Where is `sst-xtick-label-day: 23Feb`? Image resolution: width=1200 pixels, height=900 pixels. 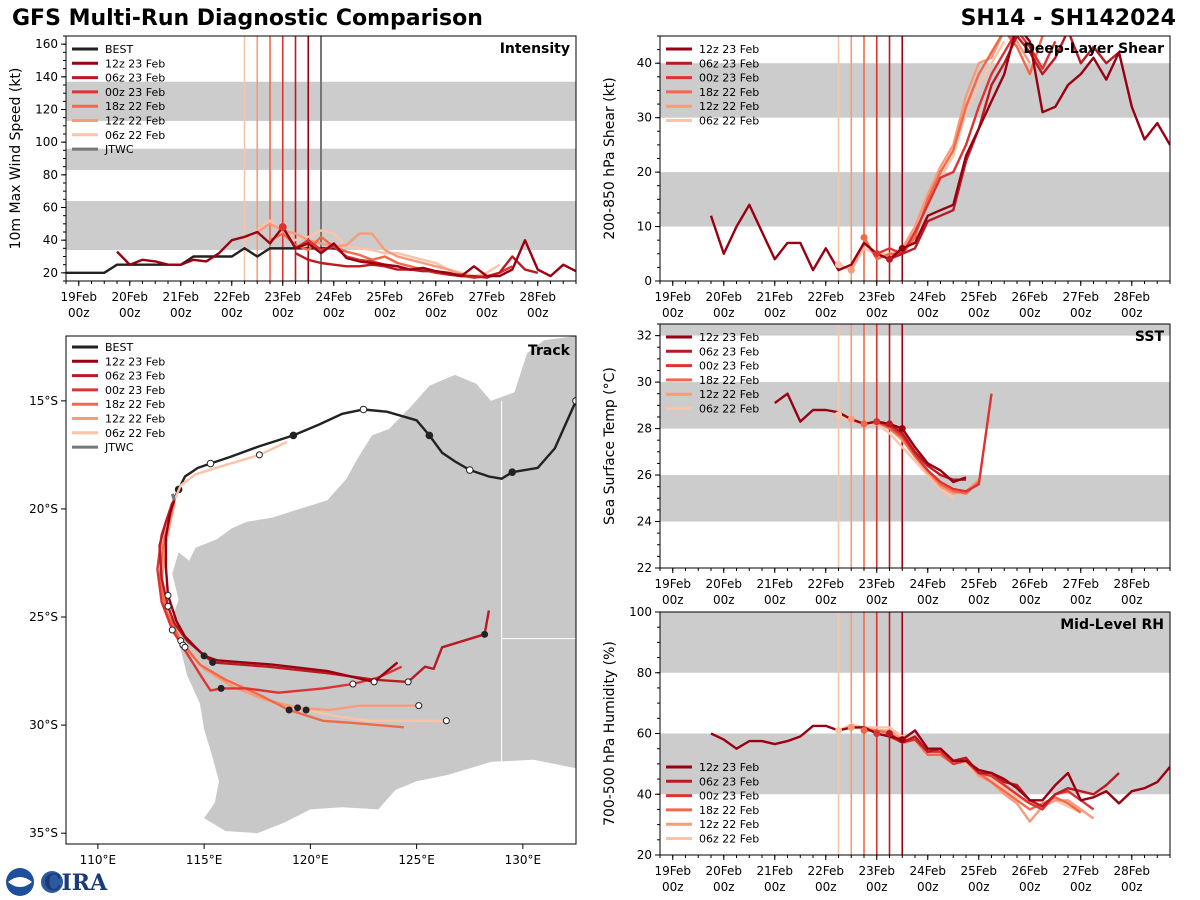
sst-xtick-label-day: 23Feb is located at coordinates (876, 584).